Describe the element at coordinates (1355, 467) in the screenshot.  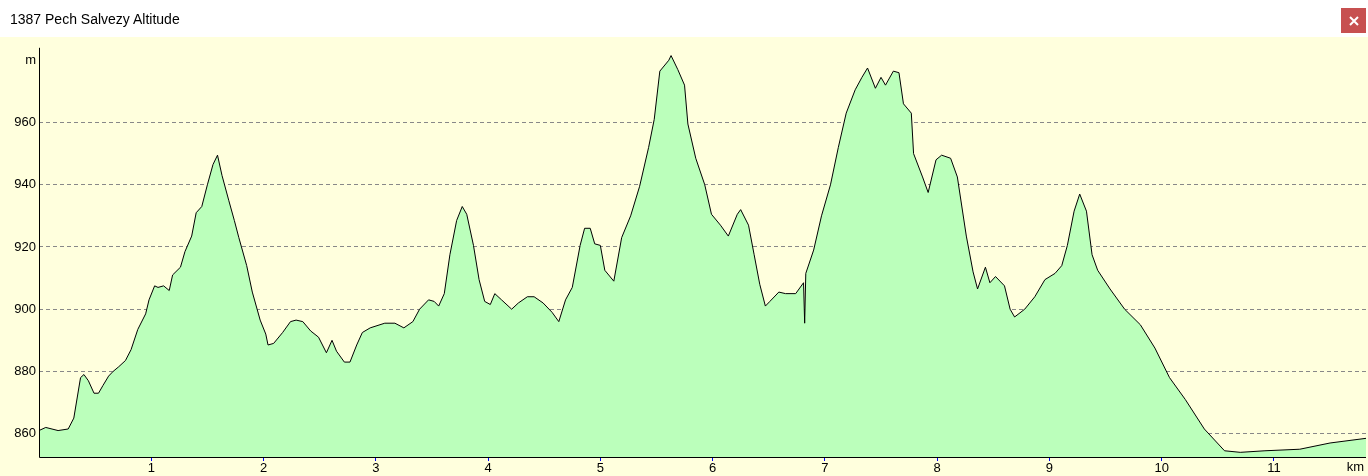
I see `x-axis-title: km` at that location.